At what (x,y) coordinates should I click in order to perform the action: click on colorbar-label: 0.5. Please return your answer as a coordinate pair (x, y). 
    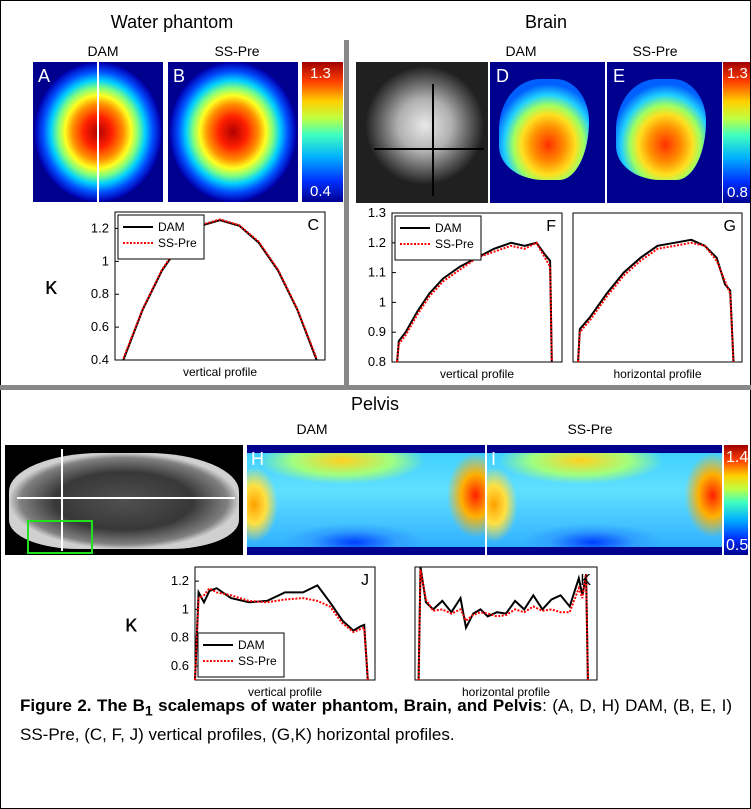
    Looking at the image, I should click on (737, 545).